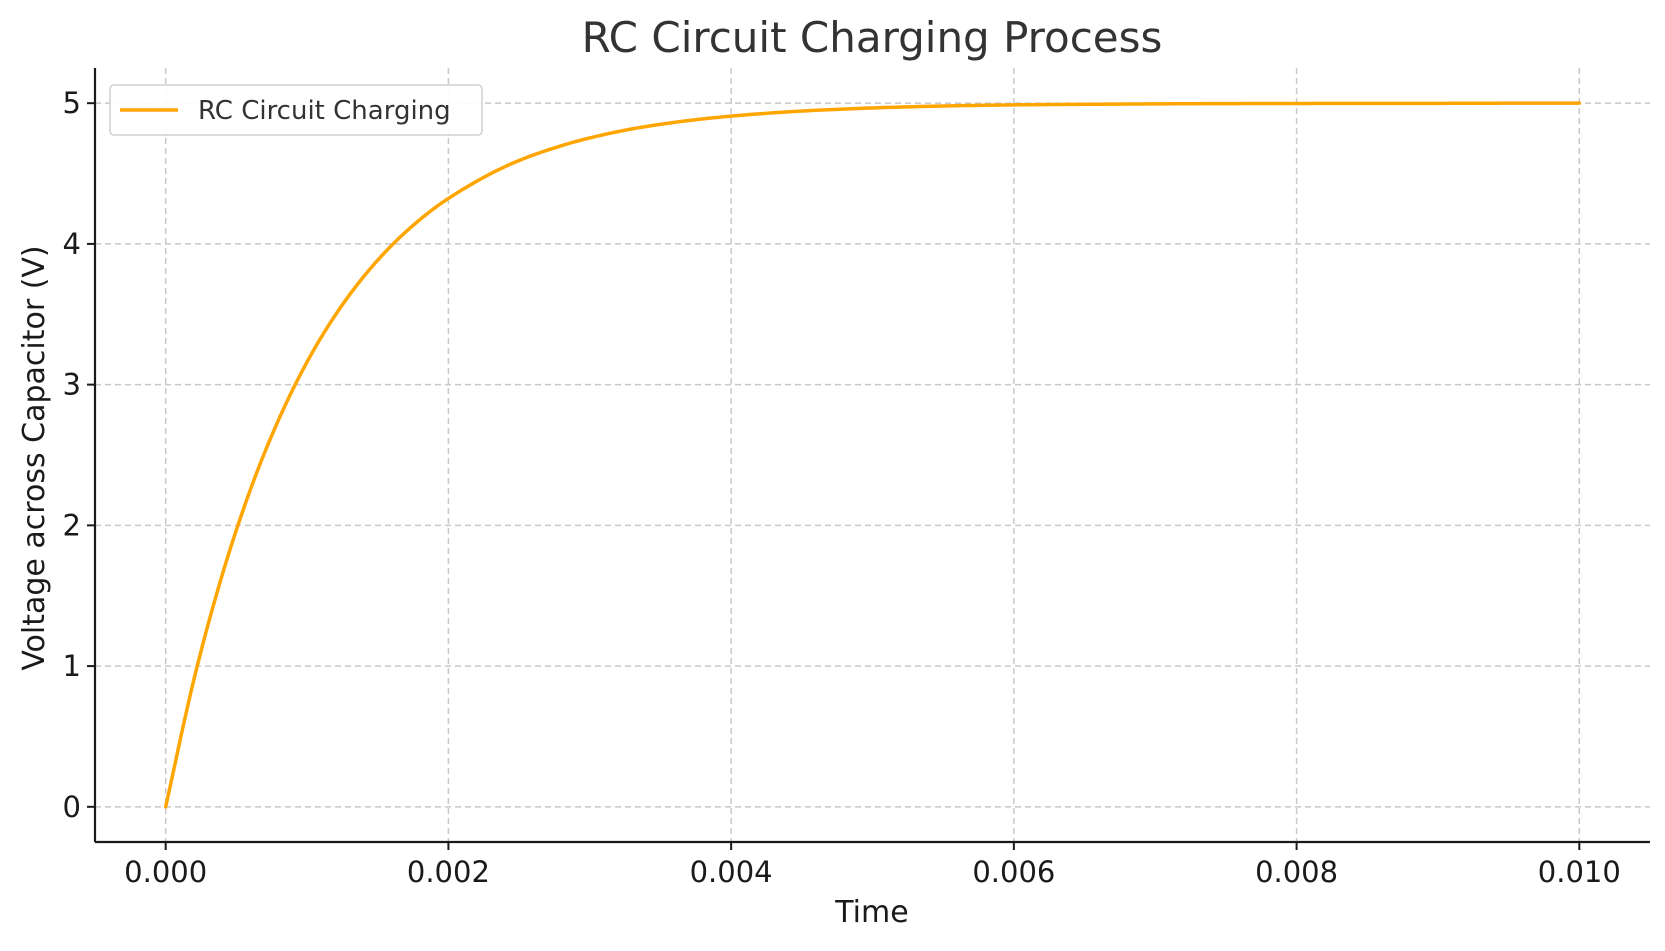 This screenshot has height=951, width=1665. Describe the element at coordinates (72, 385) in the screenshot. I see `y-tick-label: 3` at that location.